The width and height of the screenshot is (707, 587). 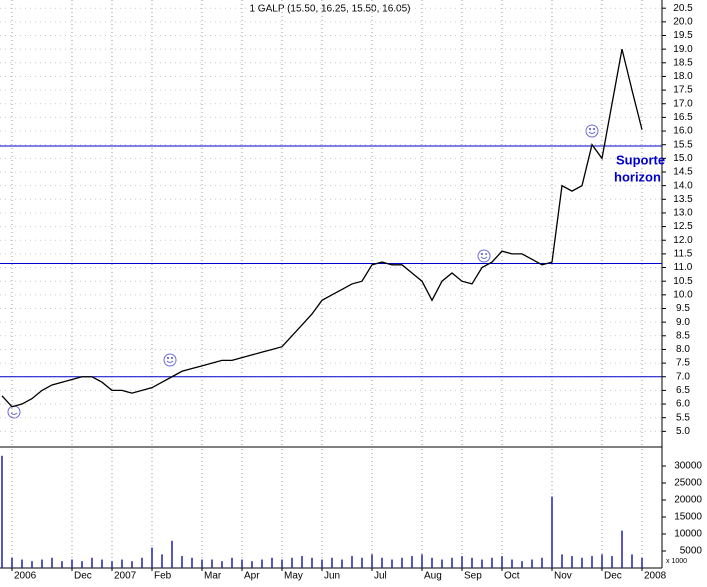 What do you see at coordinates (683, 349) in the screenshot?
I see `y-tick-label: 8.0` at bounding box center [683, 349].